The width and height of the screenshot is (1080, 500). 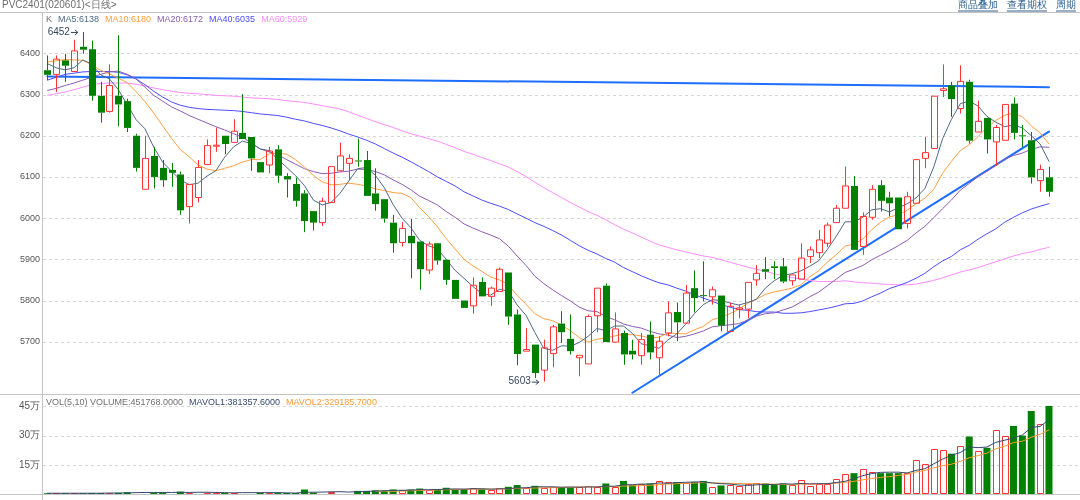 What do you see at coordinates (520, 381) in the screenshot?
I see `annotation: 5603` at bounding box center [520, 381].